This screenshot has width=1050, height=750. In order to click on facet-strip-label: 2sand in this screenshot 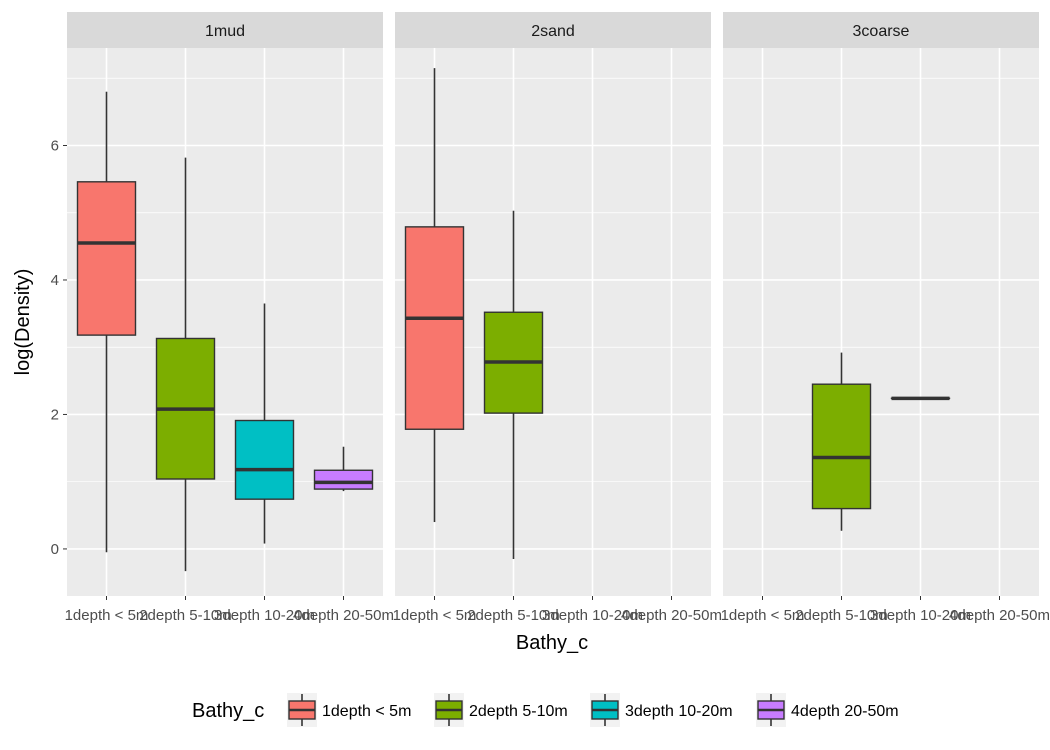, I will do `click(553, 31)`.